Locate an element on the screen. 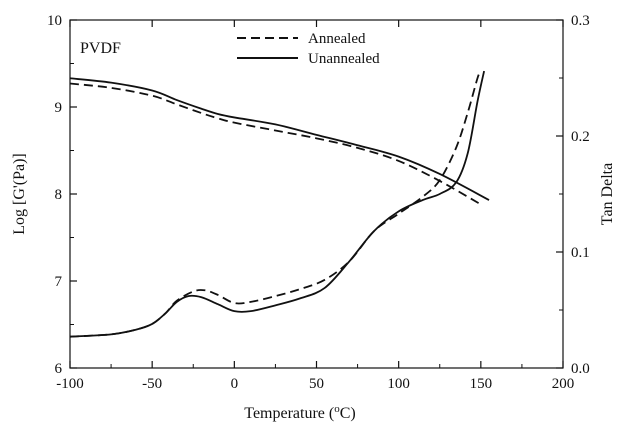 Image resolution: width=626 pixels, height=430 pixels. x-tick-label: -50 is located at coordinates (152, 384).